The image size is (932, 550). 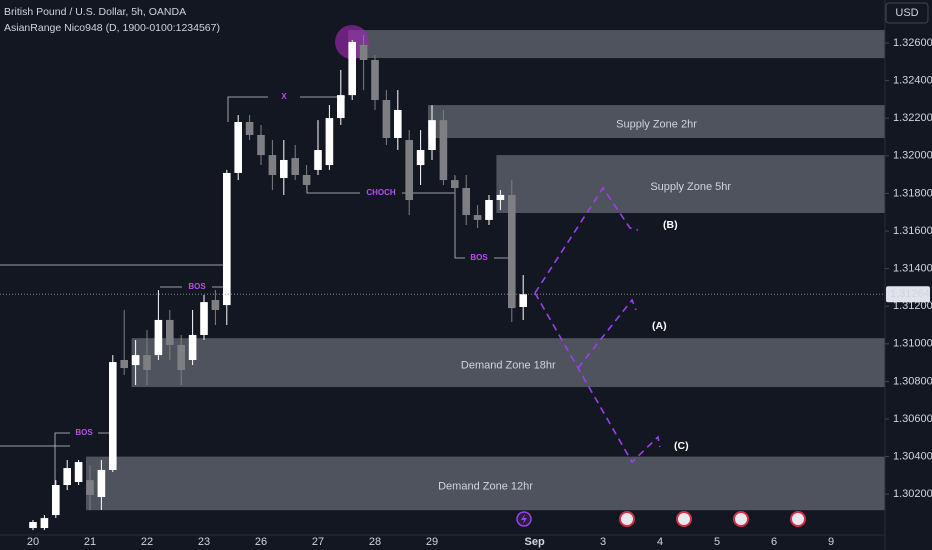 I want to click on x-tick-label: 5, so click(x=717, y=542).